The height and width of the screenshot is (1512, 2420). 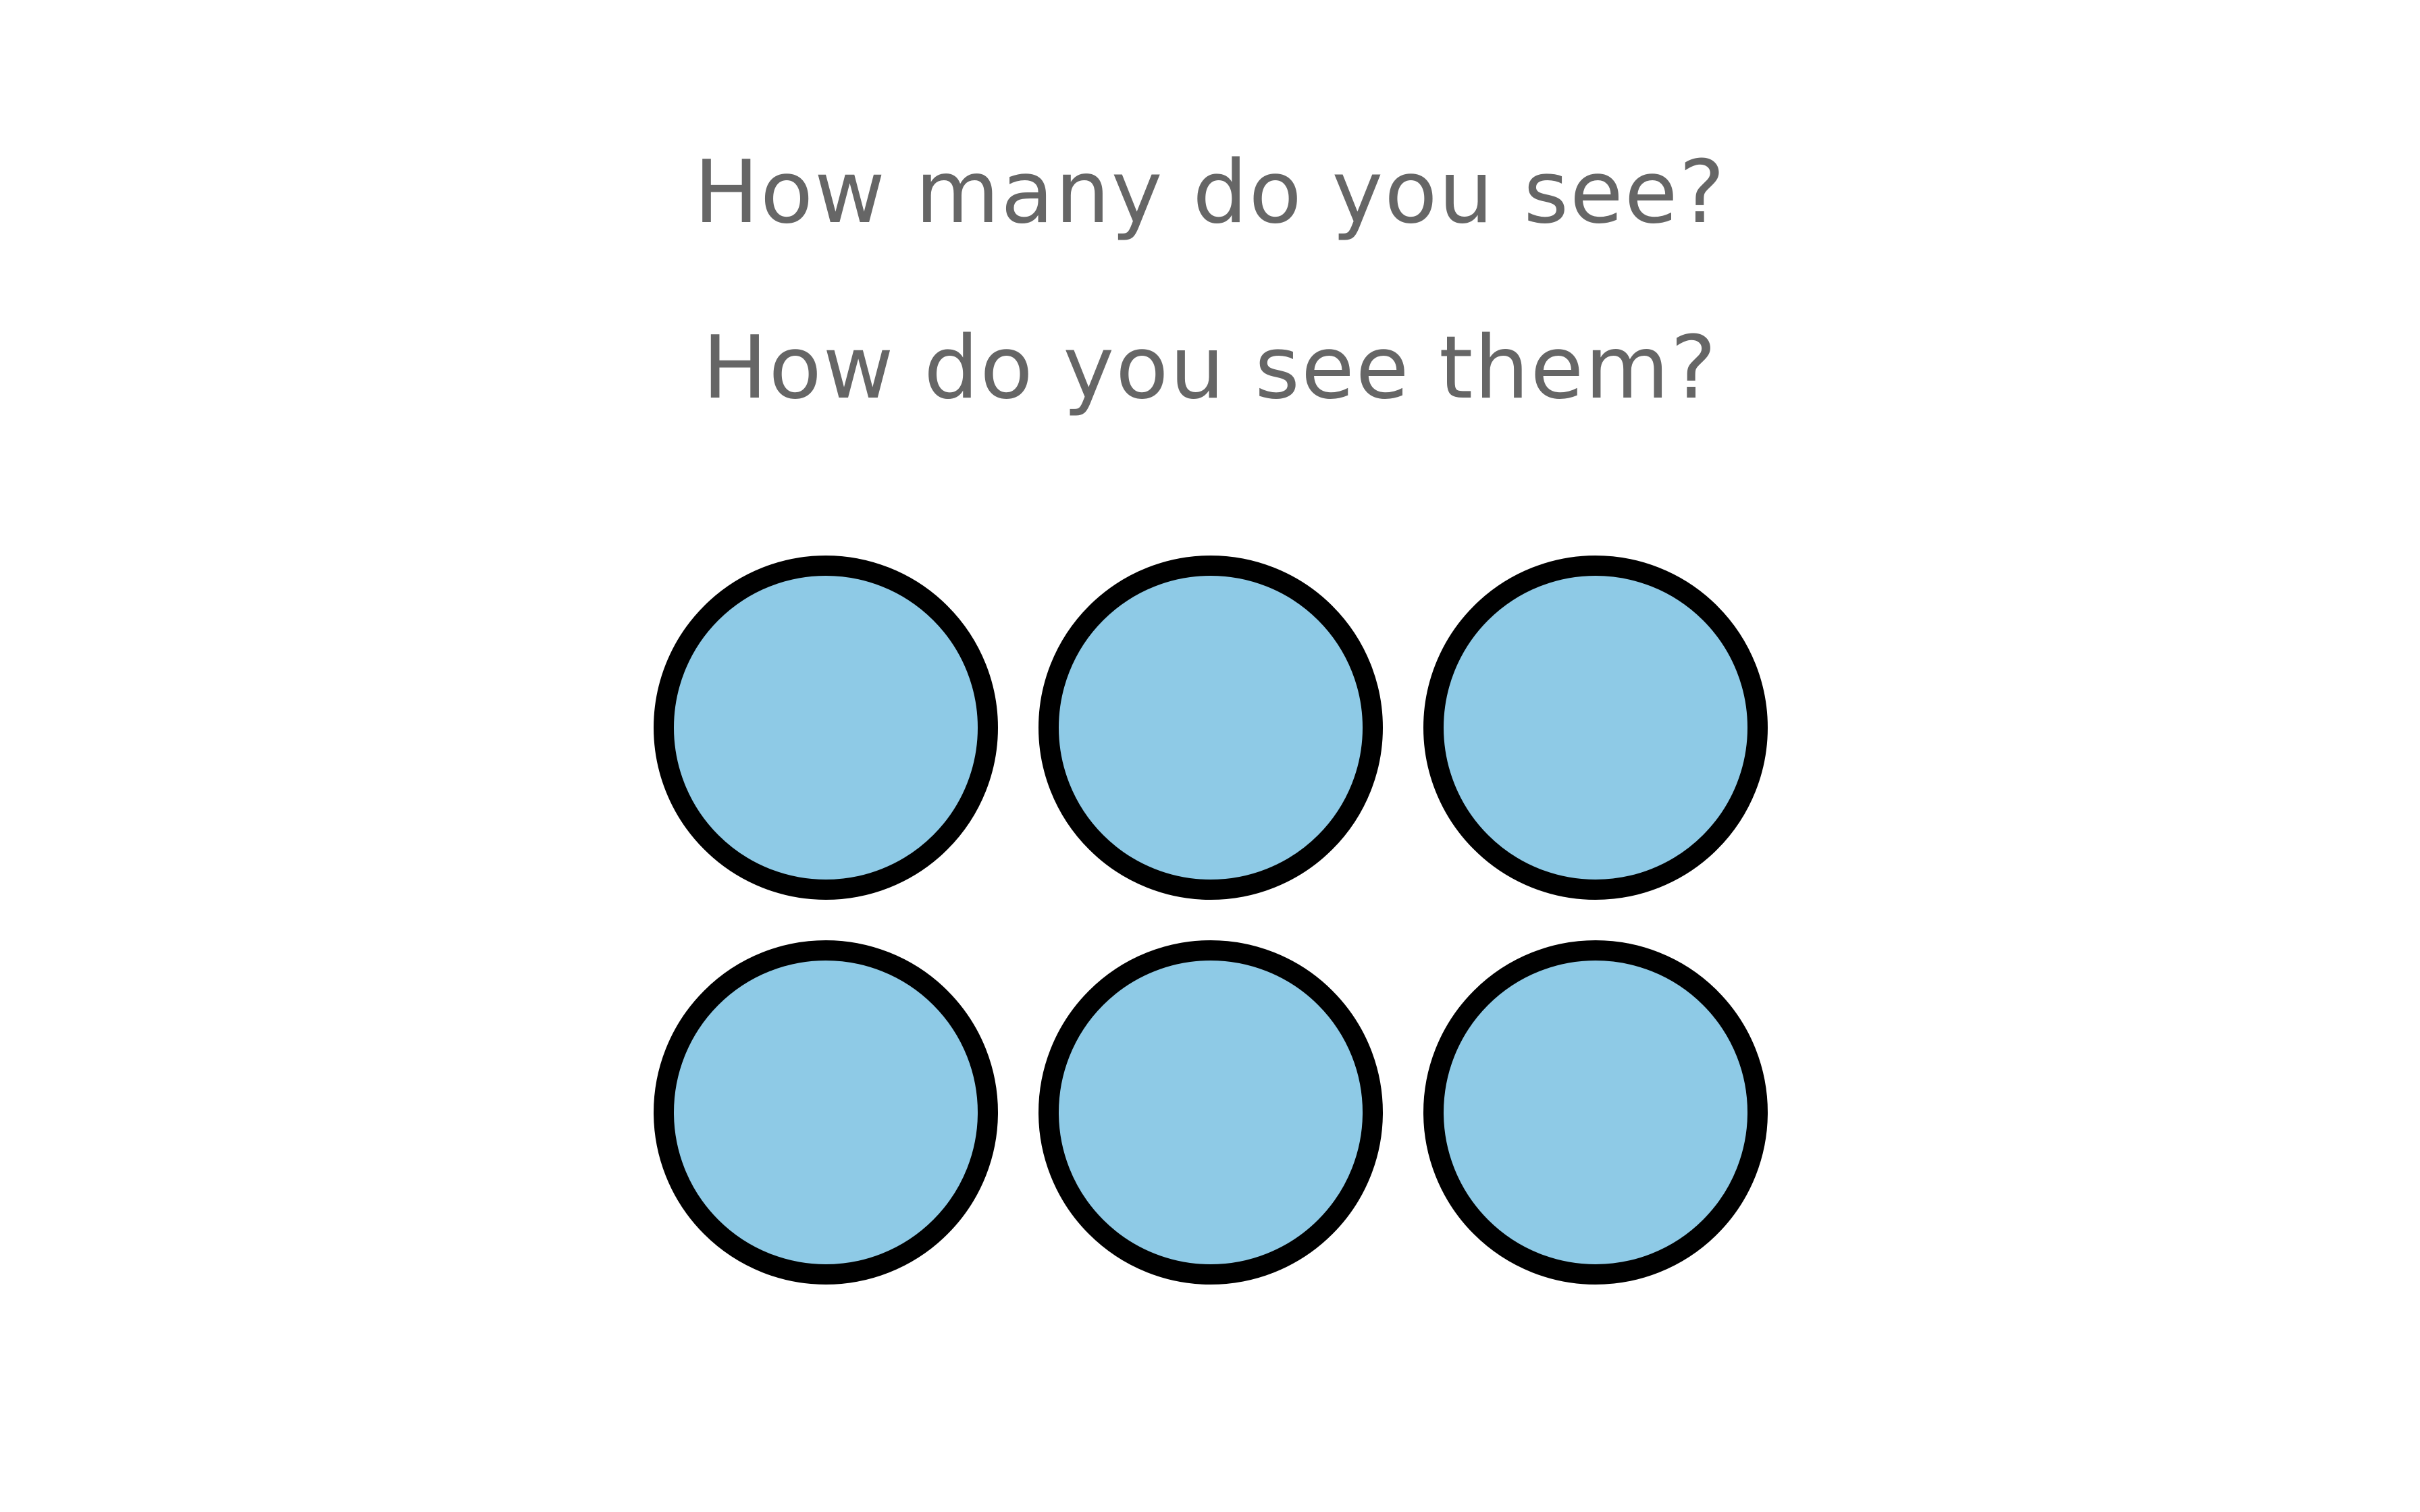 What do you see at coordinates (1595, 728) in the screenshot?
I see `dot-r1-c3` at bounding box center [1595, 728].